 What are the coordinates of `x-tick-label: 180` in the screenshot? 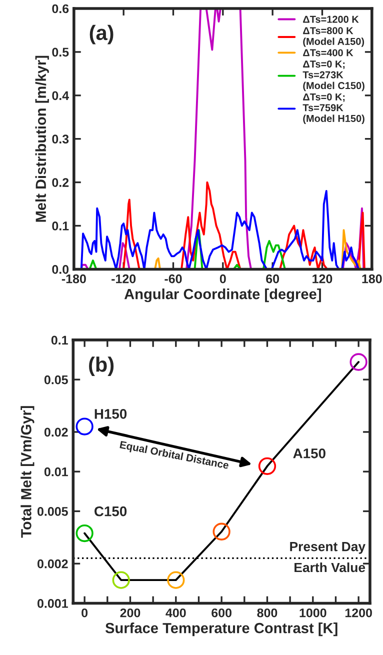 It's located at (372, 279).